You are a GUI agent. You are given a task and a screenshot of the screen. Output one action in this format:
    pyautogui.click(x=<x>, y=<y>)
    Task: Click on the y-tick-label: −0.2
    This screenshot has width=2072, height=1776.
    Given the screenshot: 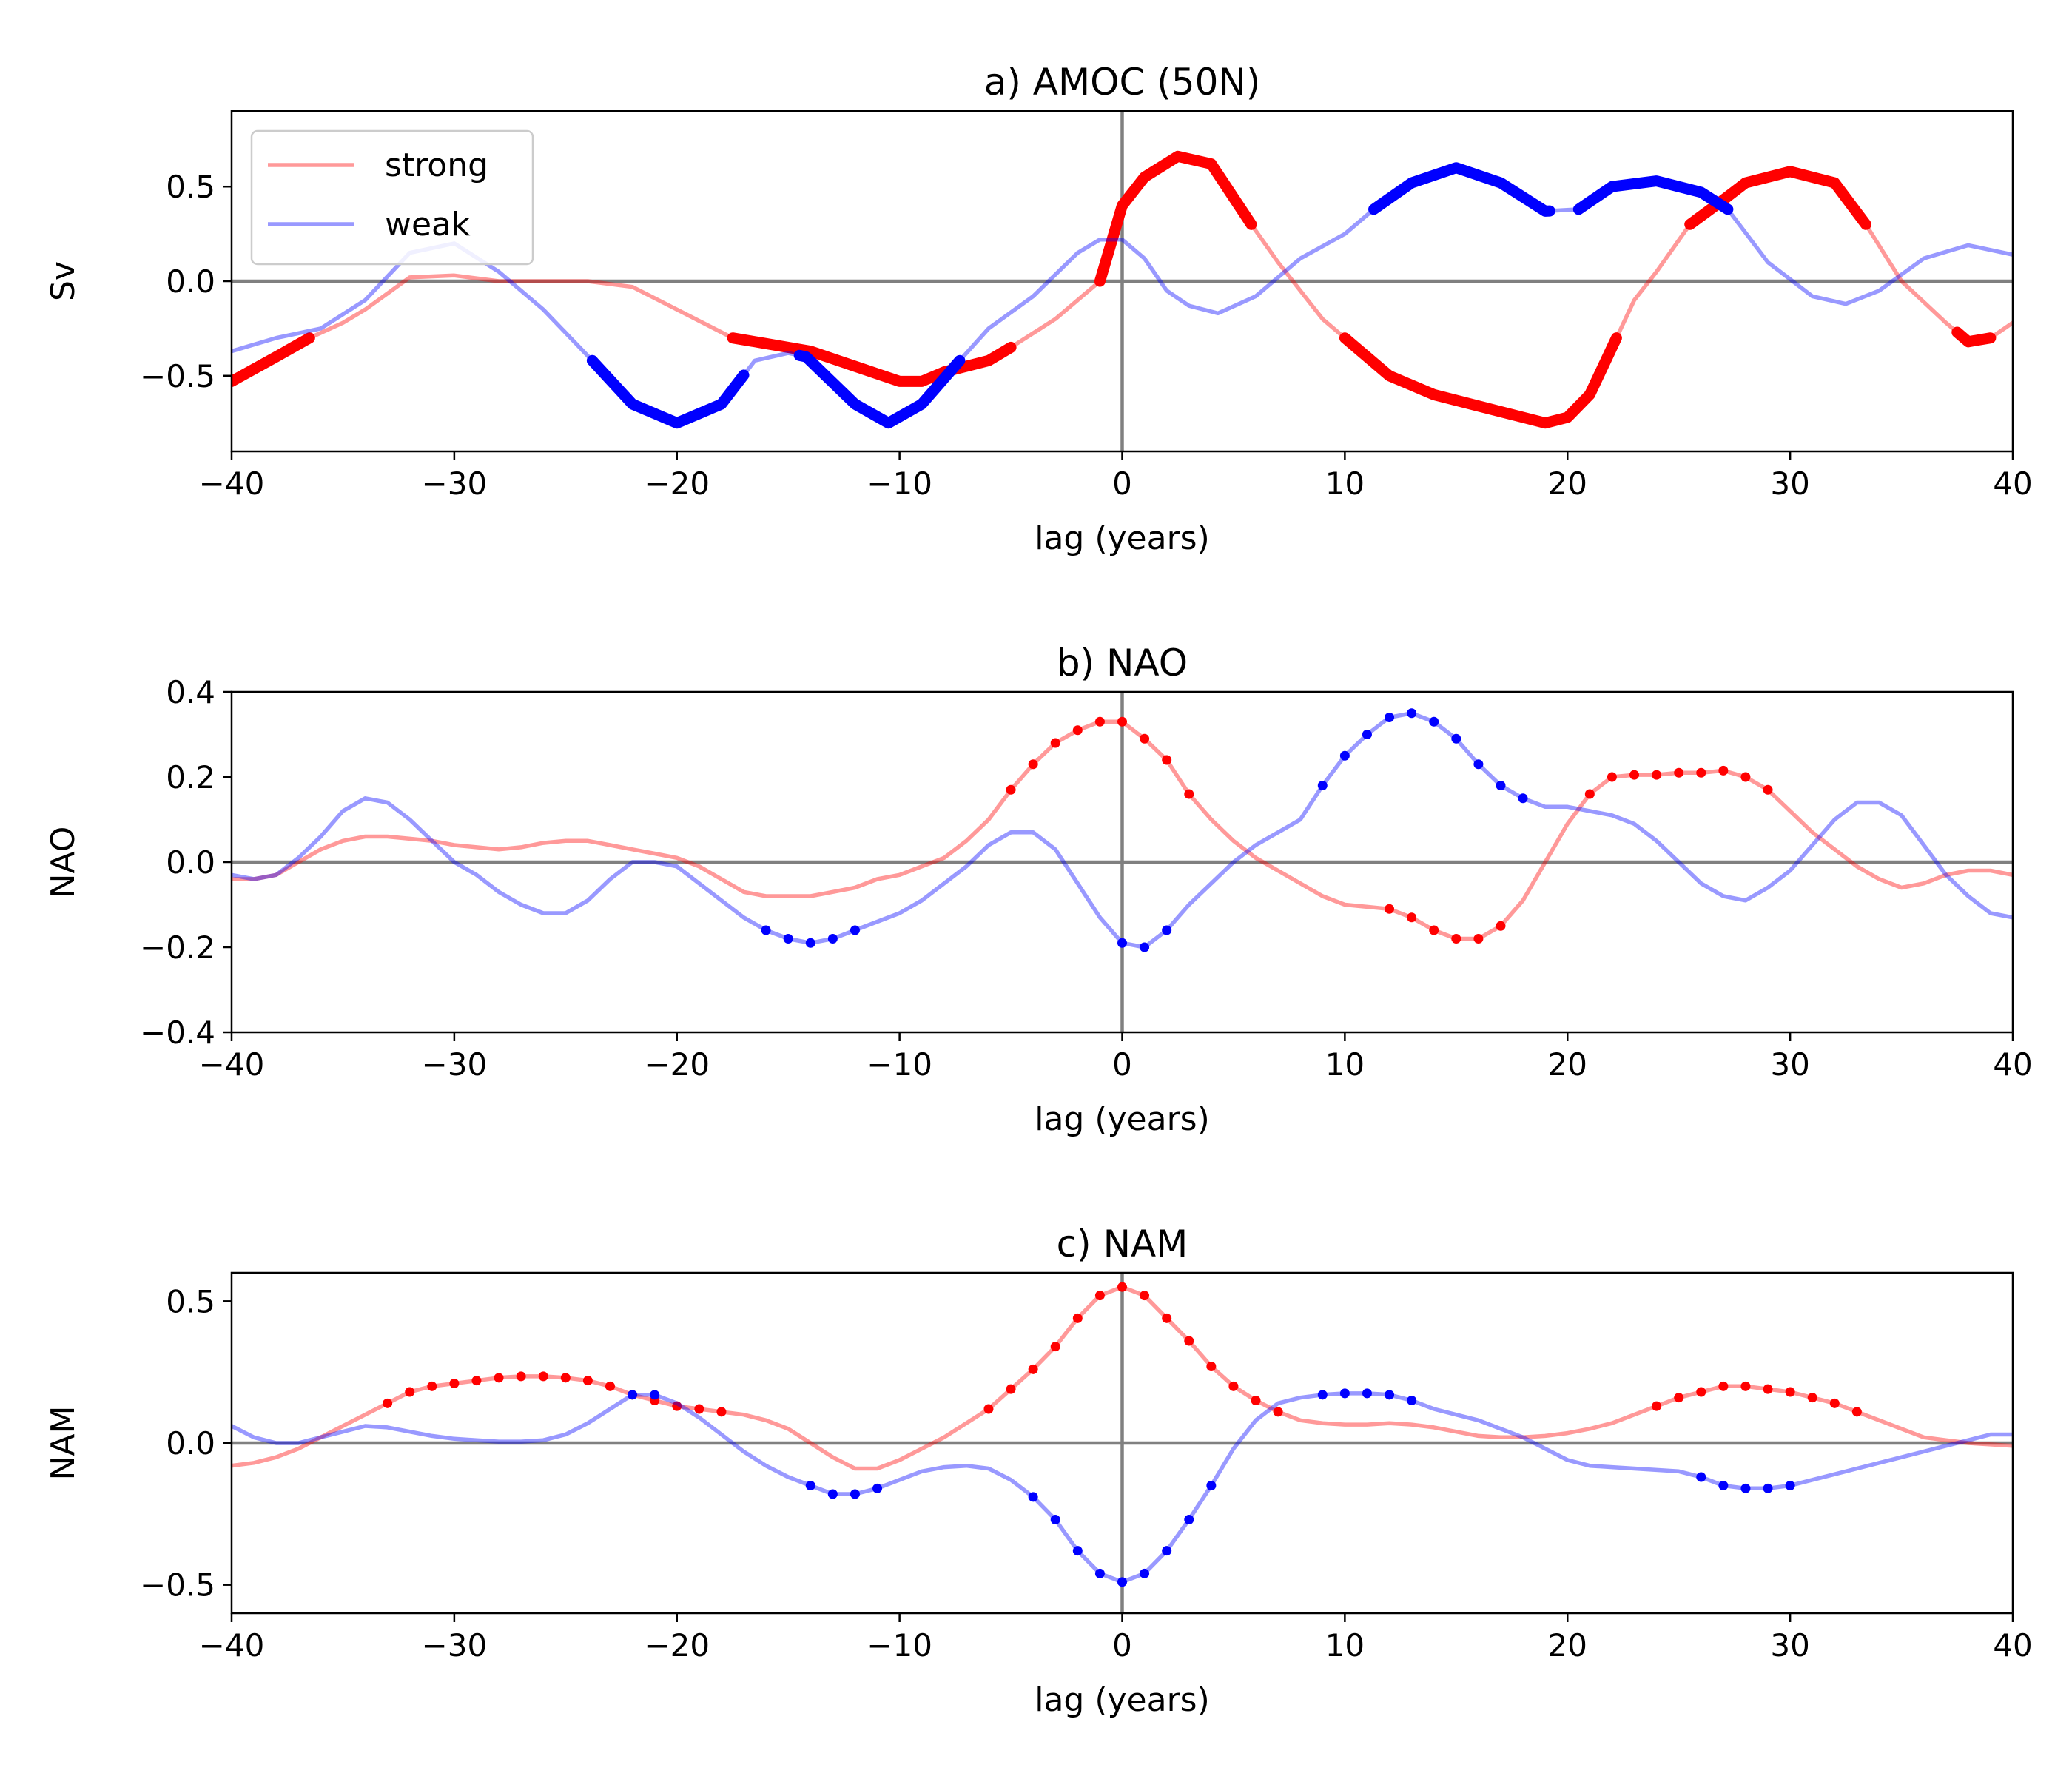 What is the action you would take?
    pyautogui.click(x=177, y=947)
    